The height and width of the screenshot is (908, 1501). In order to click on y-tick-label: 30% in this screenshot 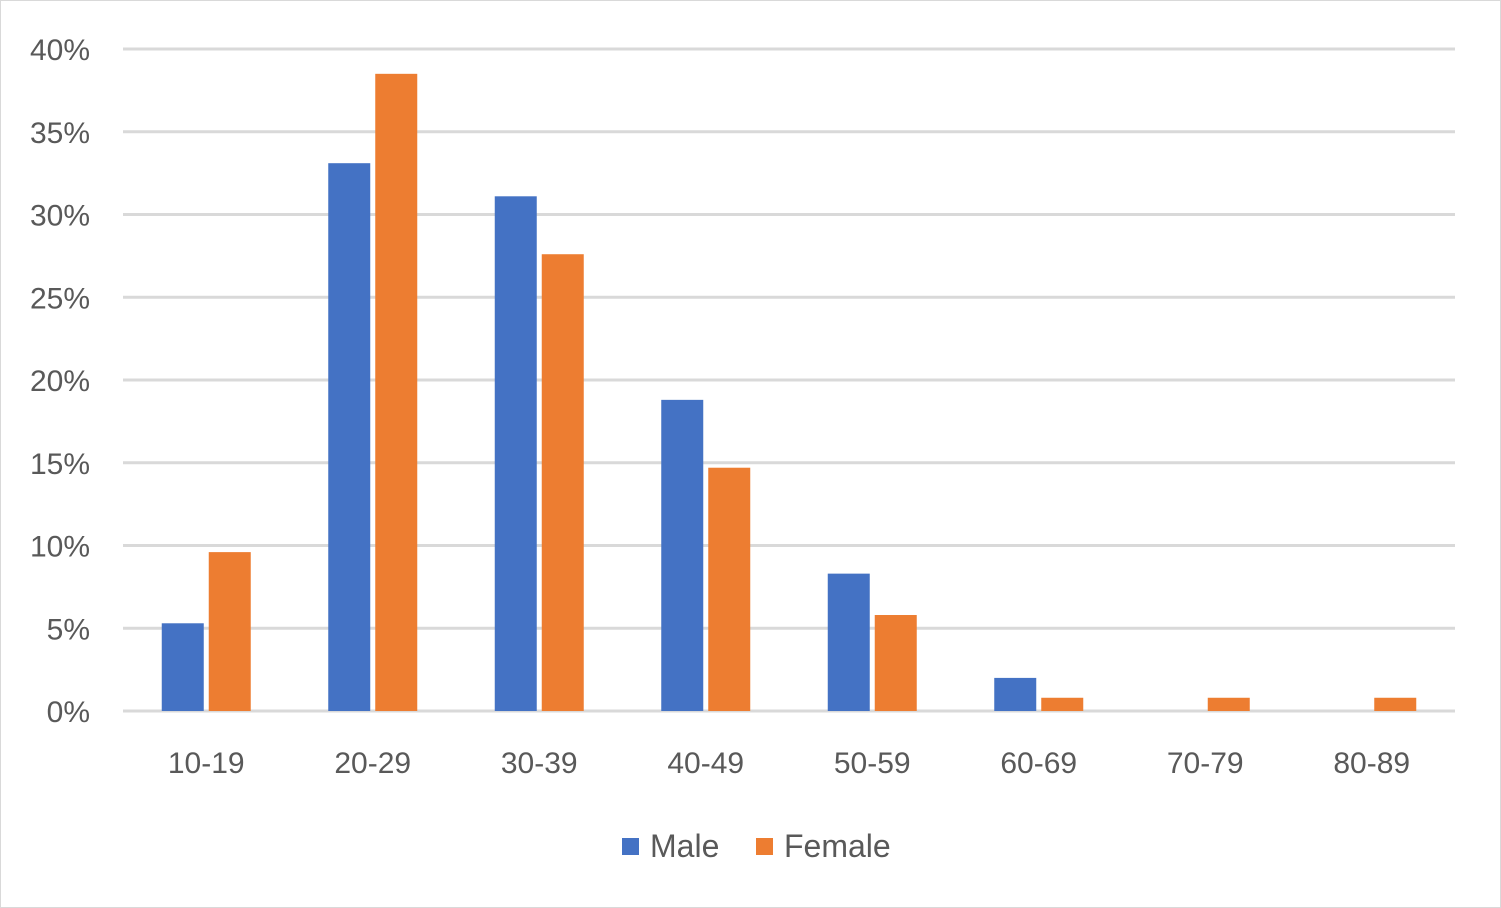, I will do `click(60, 216)`.